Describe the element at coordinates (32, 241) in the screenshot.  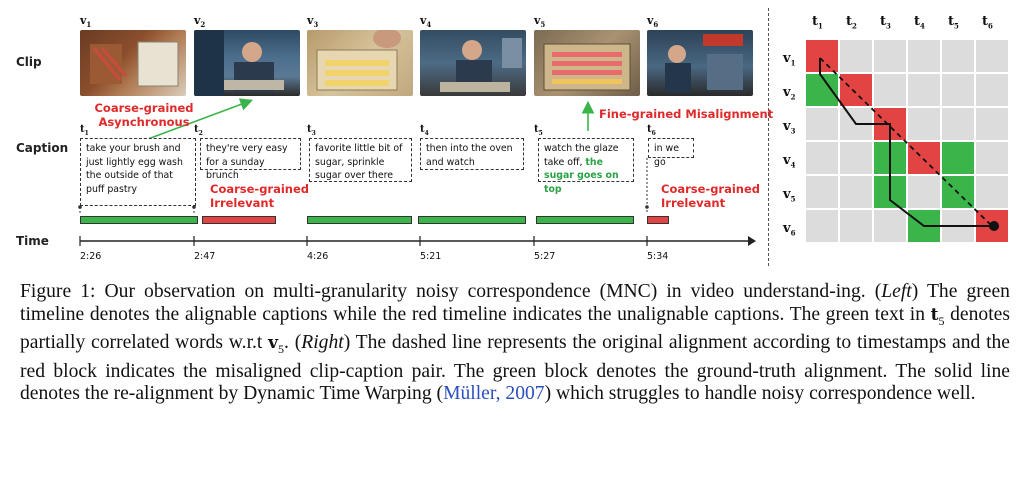
I see `time-row-label: Time` at that location.